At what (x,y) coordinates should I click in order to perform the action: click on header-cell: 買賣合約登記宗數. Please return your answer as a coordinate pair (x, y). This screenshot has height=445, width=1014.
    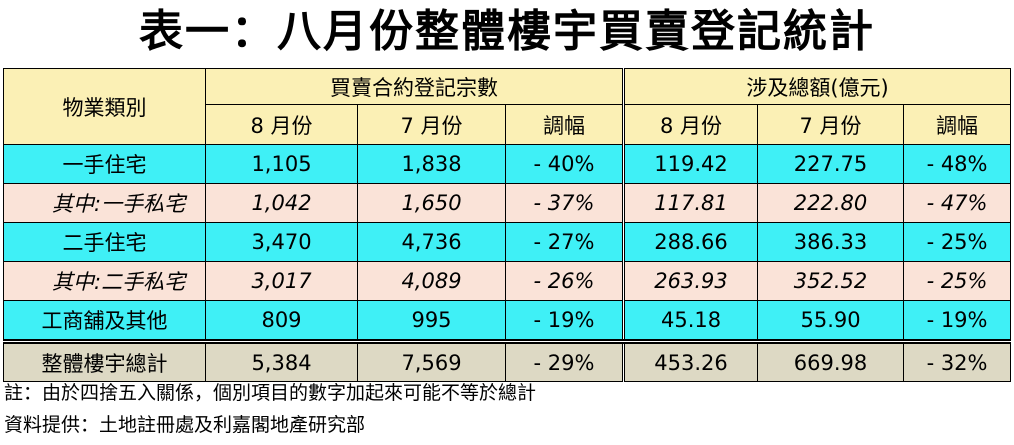
    Looking at the image, I should click on (414, 86).